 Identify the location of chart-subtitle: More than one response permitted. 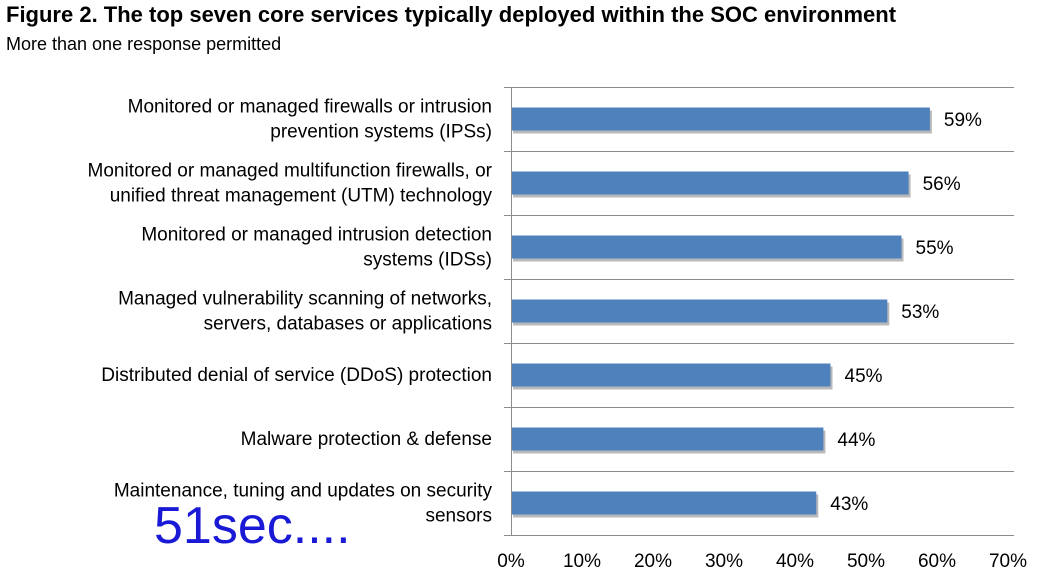
(144, 44).